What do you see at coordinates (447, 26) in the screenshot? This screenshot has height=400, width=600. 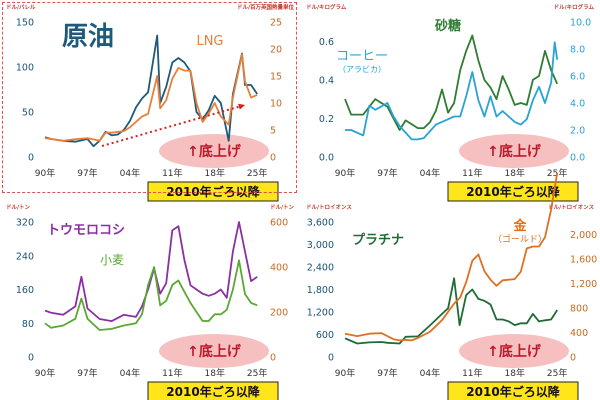 I see `series-label: 砂糖` at bounding box center [447, 26].